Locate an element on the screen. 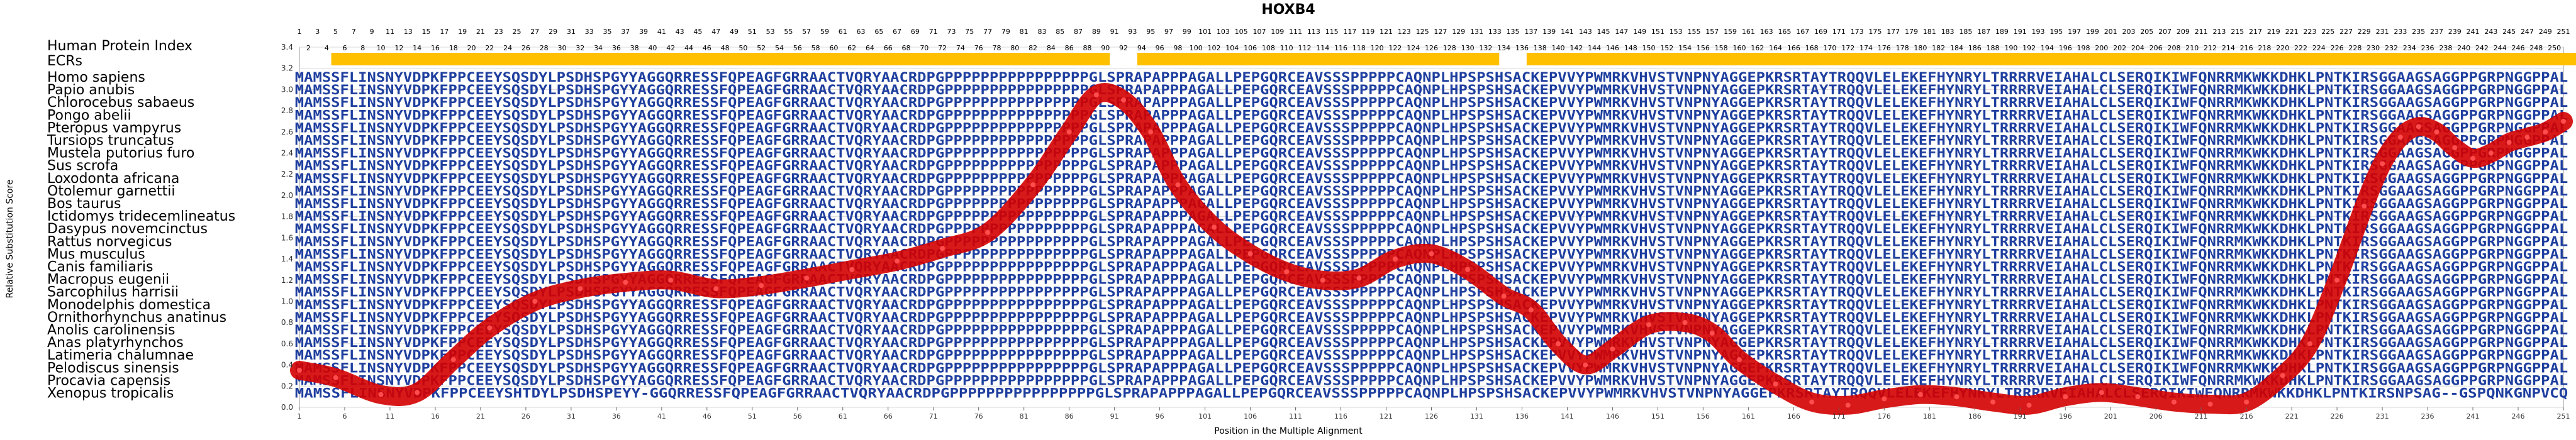  top-tick-label: 92 is located at coordinates (1123, 48).